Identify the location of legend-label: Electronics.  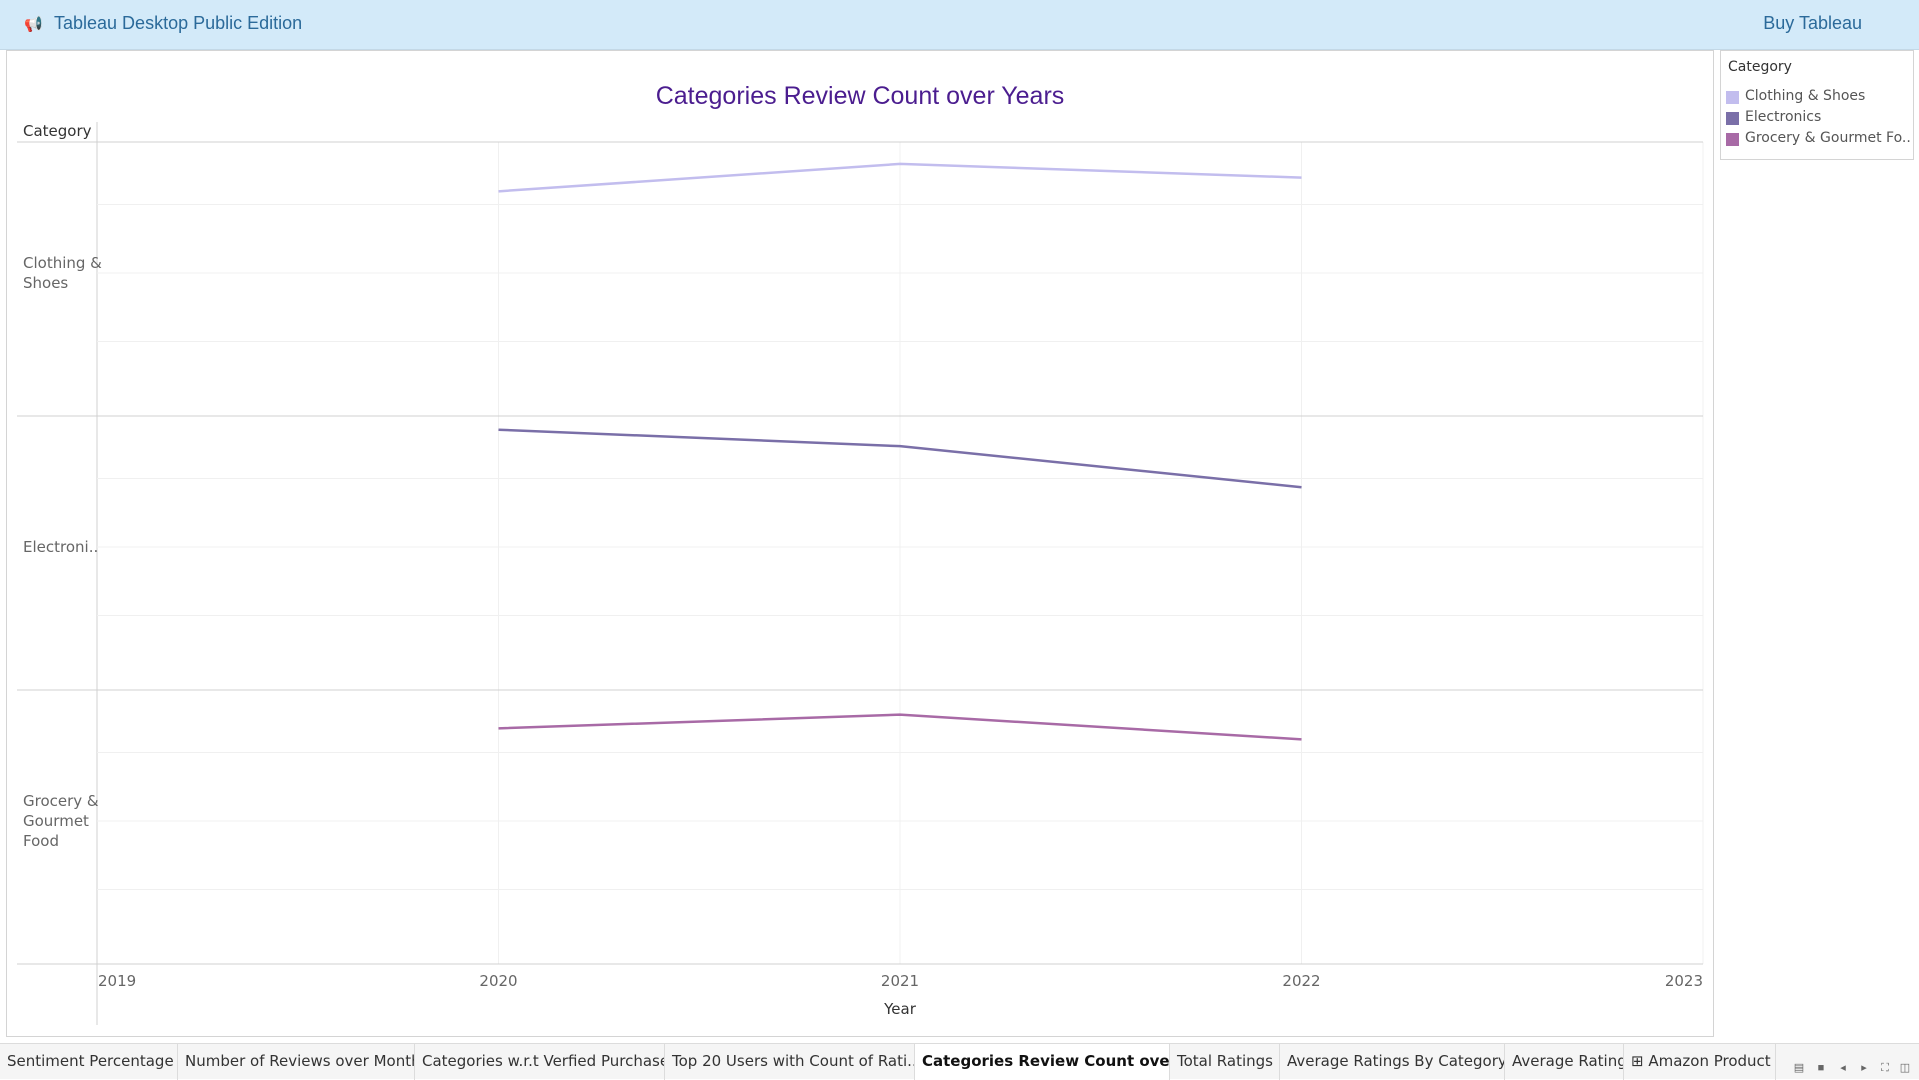
(1783, 117).